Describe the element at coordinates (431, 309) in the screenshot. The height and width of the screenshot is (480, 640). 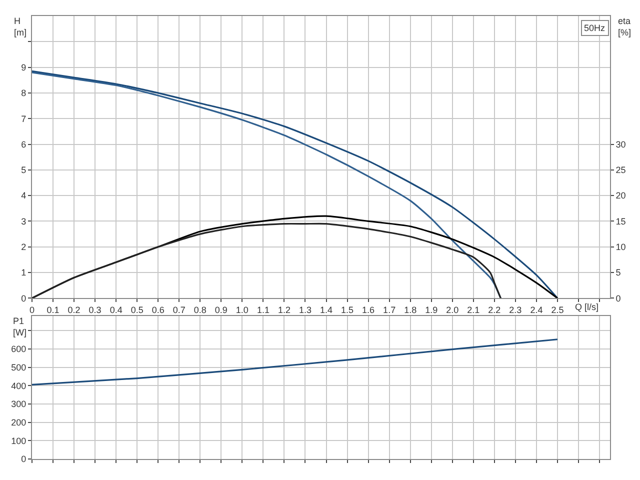
I see `x-tick-label: 1.9` at that location.